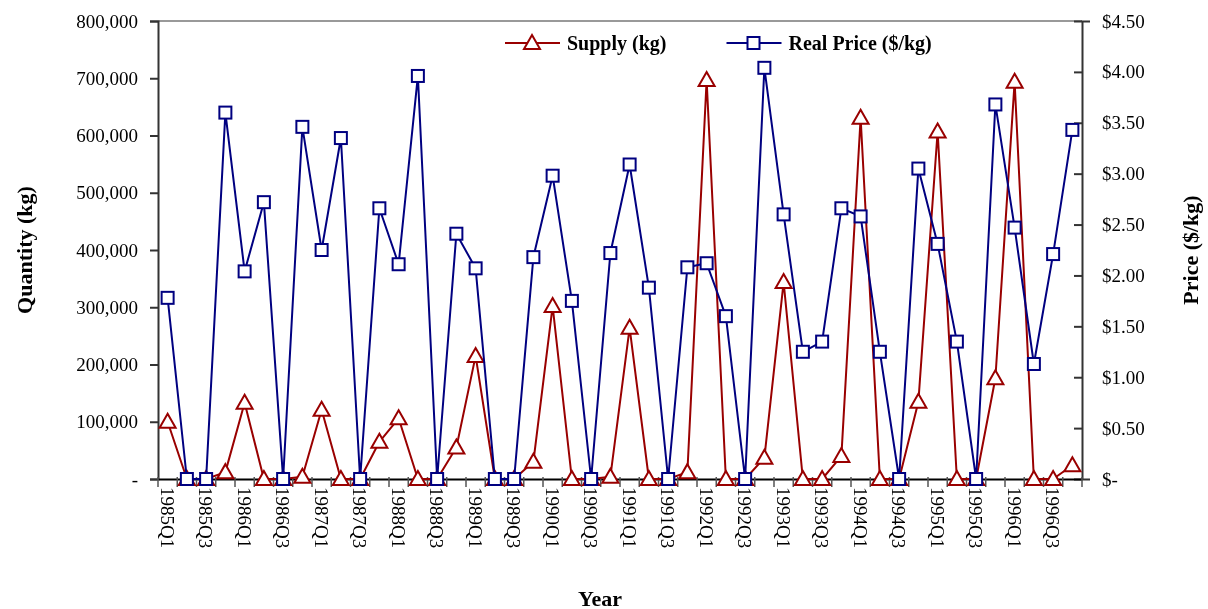  What do you see at coordinates (107, 21) in the screenshot?
I see `y-tick-label: 800,000` at bounding box center [107, 21].